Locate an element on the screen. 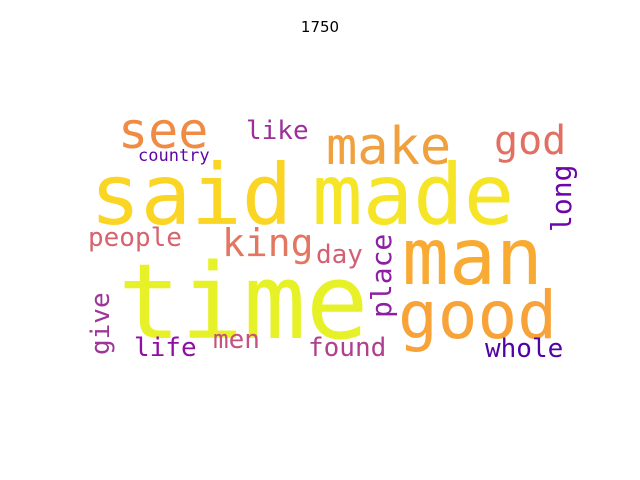 The width and height of the screenshot is (640, 480). word-whole: whole is located at coordinates (524, 349).